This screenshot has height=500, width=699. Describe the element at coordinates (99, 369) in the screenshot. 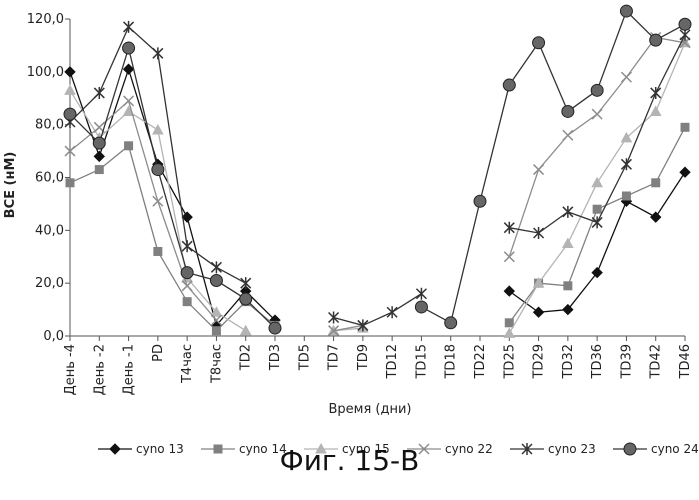

I see `x-tick-label: День -2` at that location.